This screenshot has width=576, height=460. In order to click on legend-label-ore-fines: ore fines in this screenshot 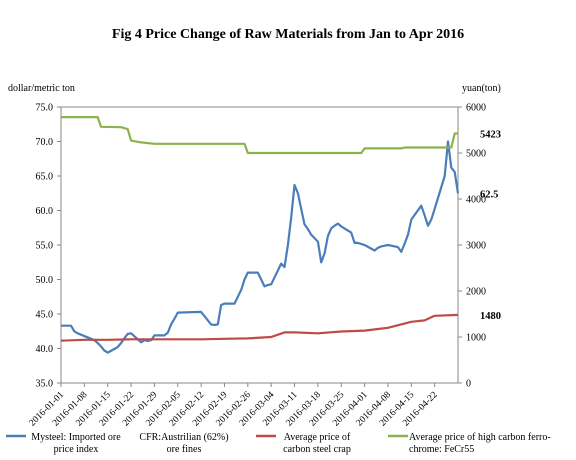, I will do `click(184, 449)`.